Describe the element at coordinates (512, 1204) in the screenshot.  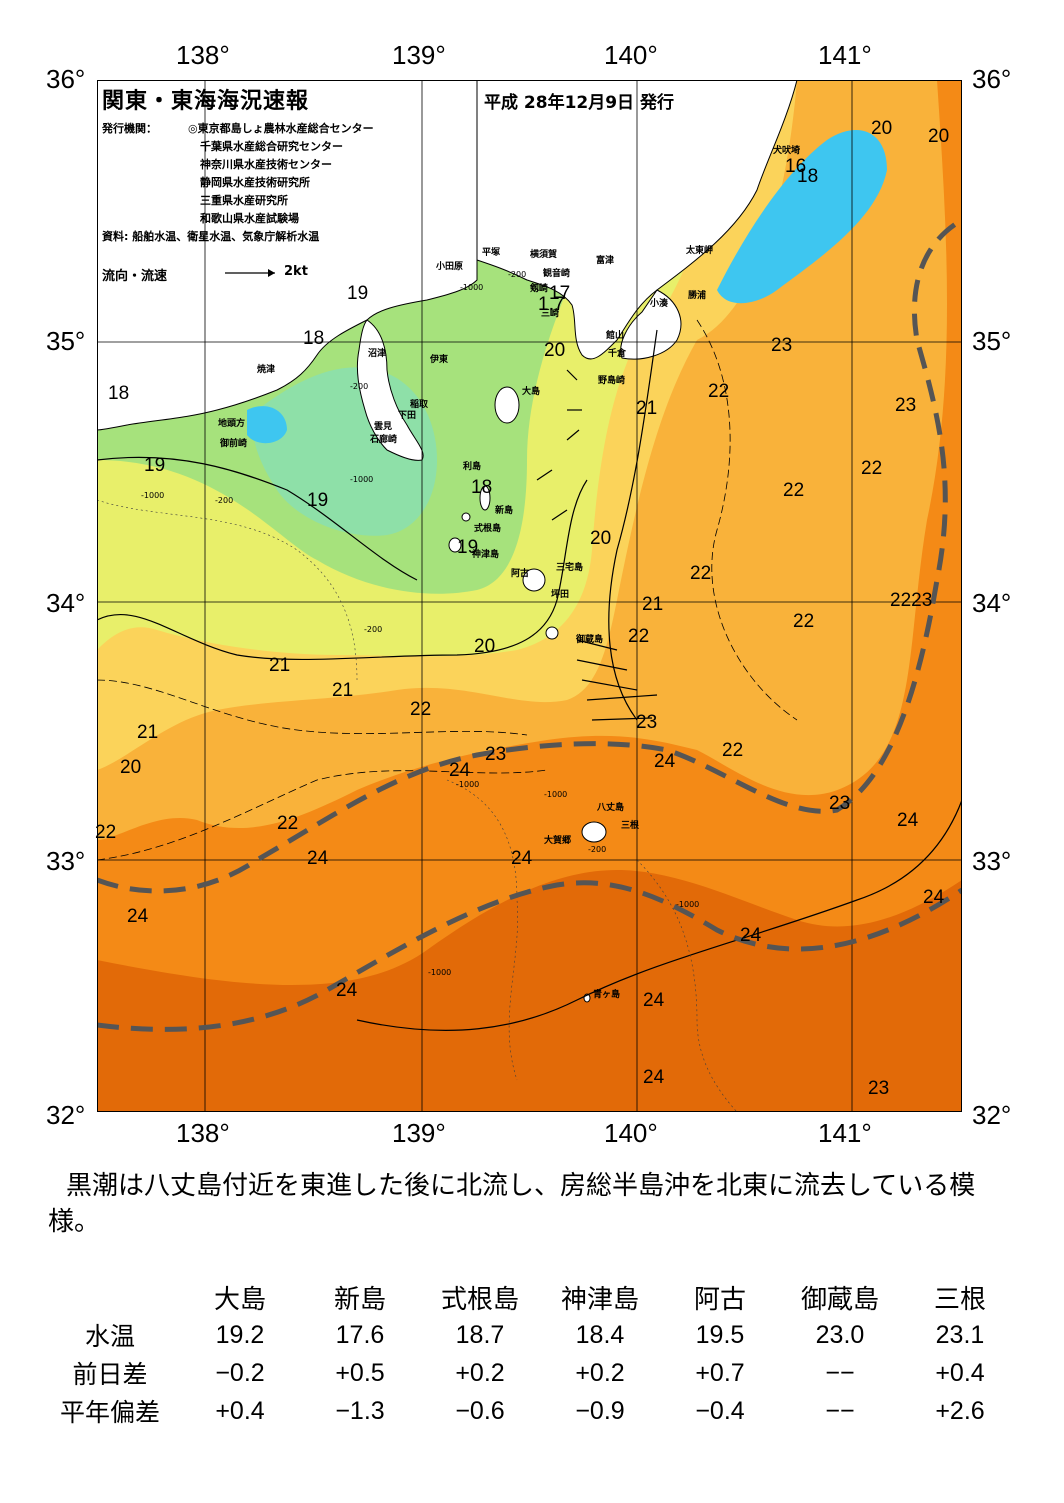
I see `summary-text: 黒潮は八丈島付近を東進した後に北流し、房総半島沖を北東に流去している模様。` at that location.